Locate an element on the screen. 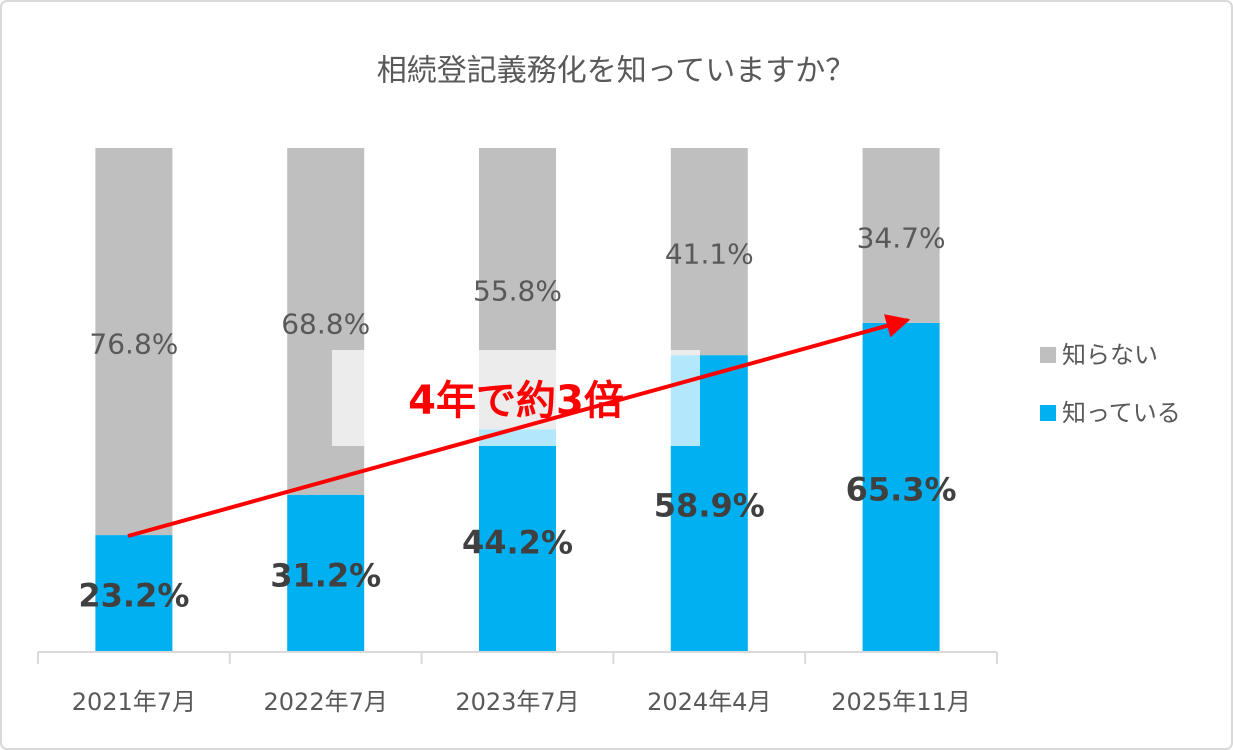  data-label: 31.2% is located at coordinates (325, 575).